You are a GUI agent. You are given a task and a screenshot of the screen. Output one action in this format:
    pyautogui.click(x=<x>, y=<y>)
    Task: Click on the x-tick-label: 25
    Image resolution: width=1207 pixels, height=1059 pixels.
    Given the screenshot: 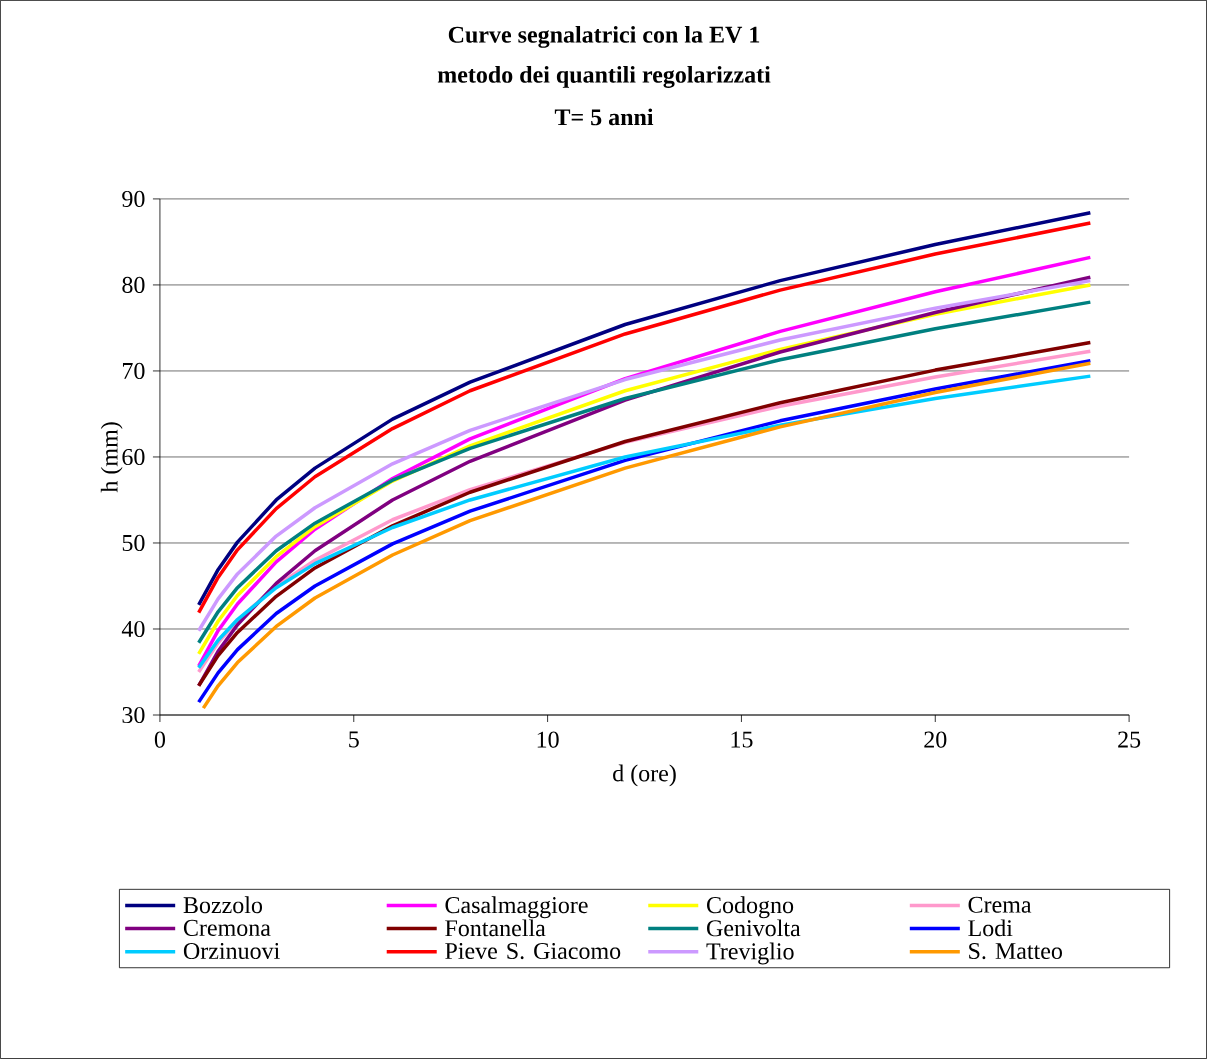 What is the action you would take?
    pyautogui.click(x=1129, y=739)
    